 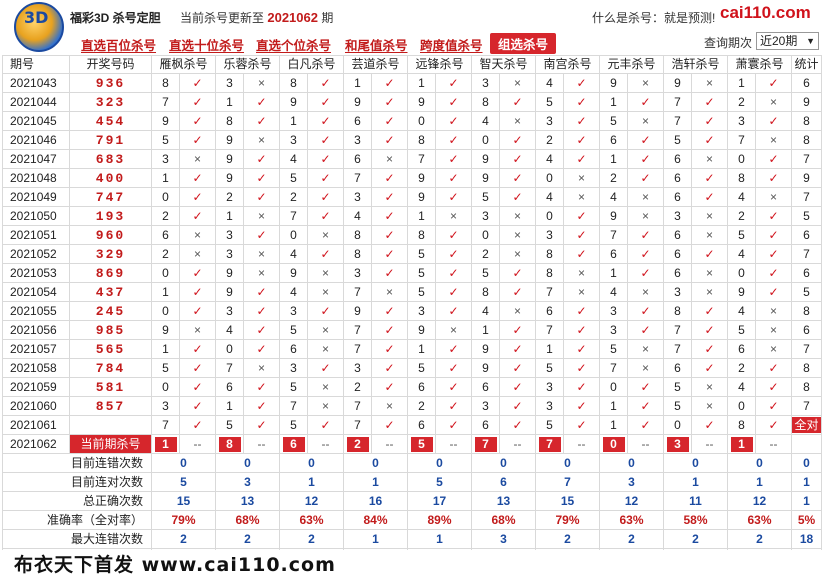 I want to click on tool-span: 跨度值杀号, so click(x=451, y=46).